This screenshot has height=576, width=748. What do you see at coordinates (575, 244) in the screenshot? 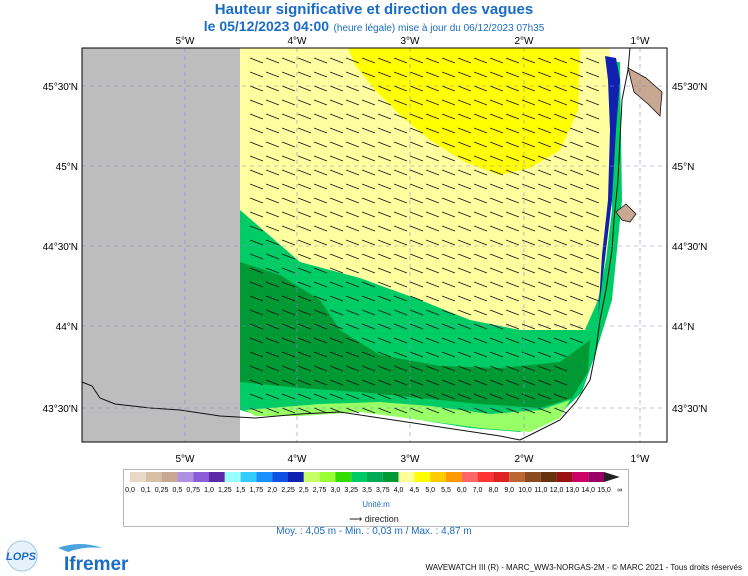
I see `coast-line` at bounding box center [575, 244].